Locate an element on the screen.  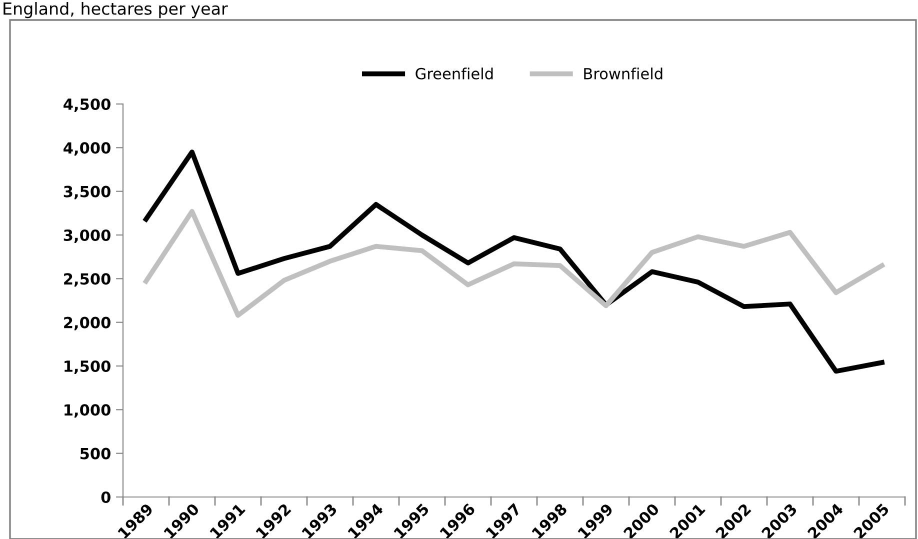
y-tick-label: 3,500 is located at coordinates (87, 193).